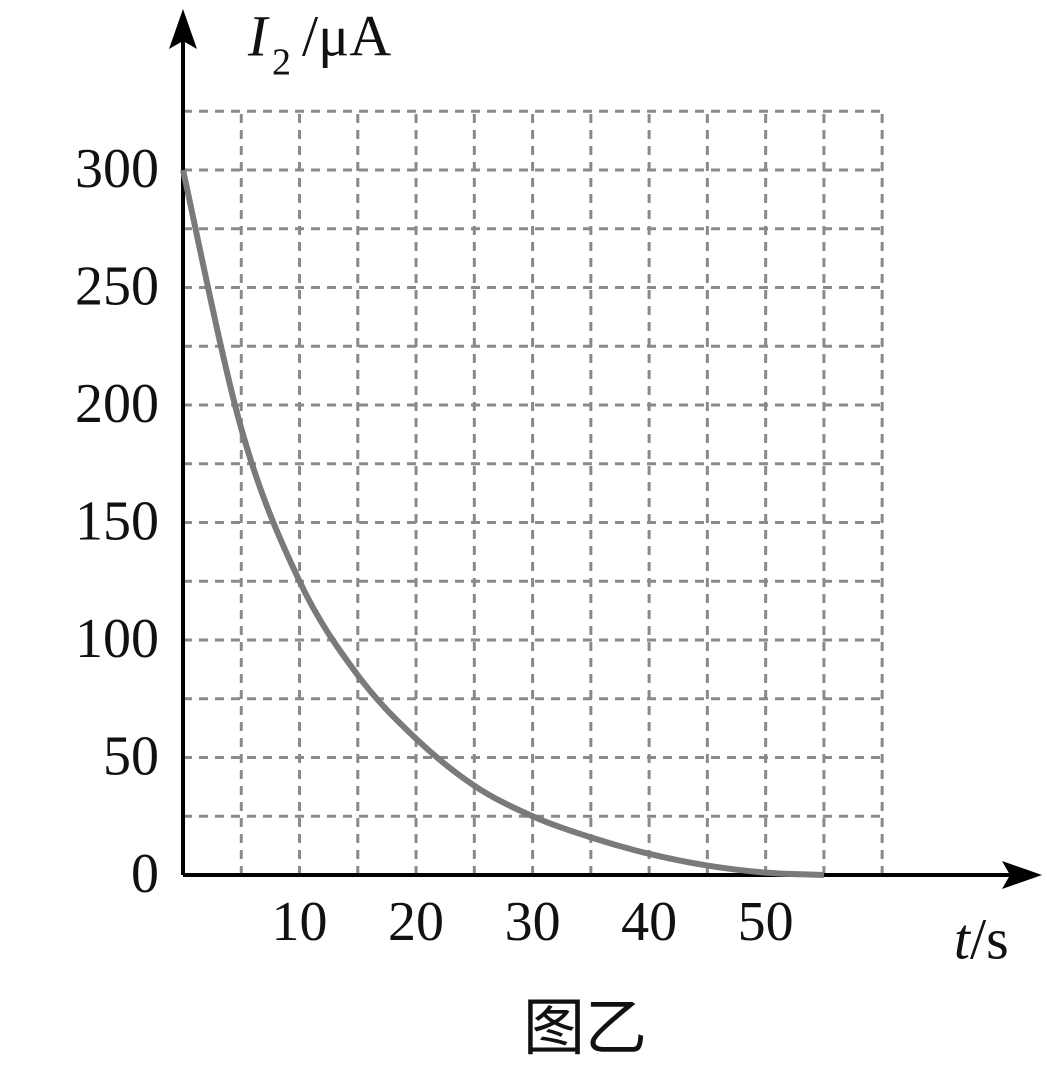 The width and height of the screenshot is (1047, 1075). What do you see at coordinates (117, 521) in the screenshot?
I see `y-tick-label: 150` at bounding box center [117, 521].